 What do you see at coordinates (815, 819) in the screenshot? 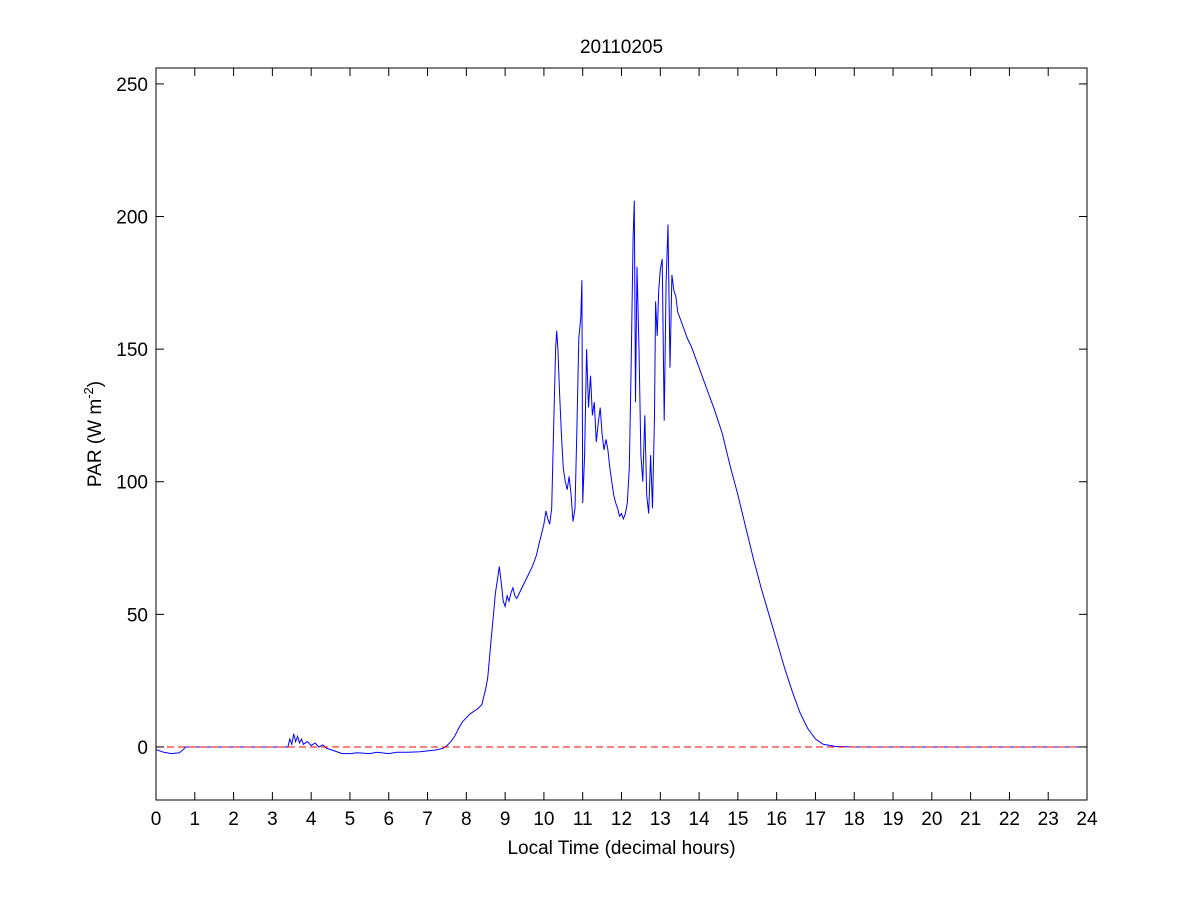
I see `x-tick-label: 17` at bounding box center [815, 819].